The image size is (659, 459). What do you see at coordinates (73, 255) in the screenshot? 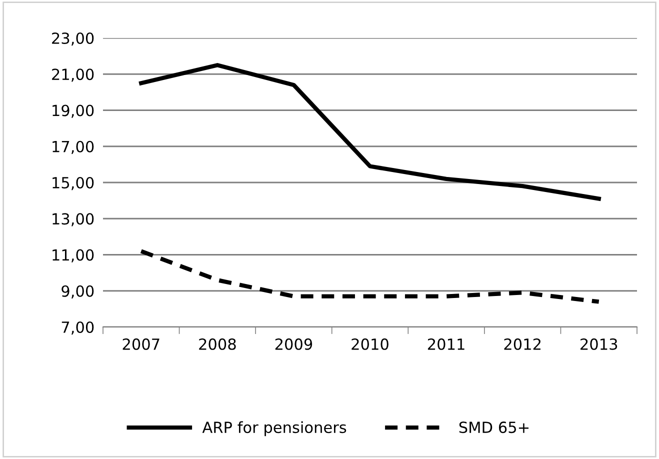
I see `y-tick-label: 11,00` at bounding box center [73, 255].